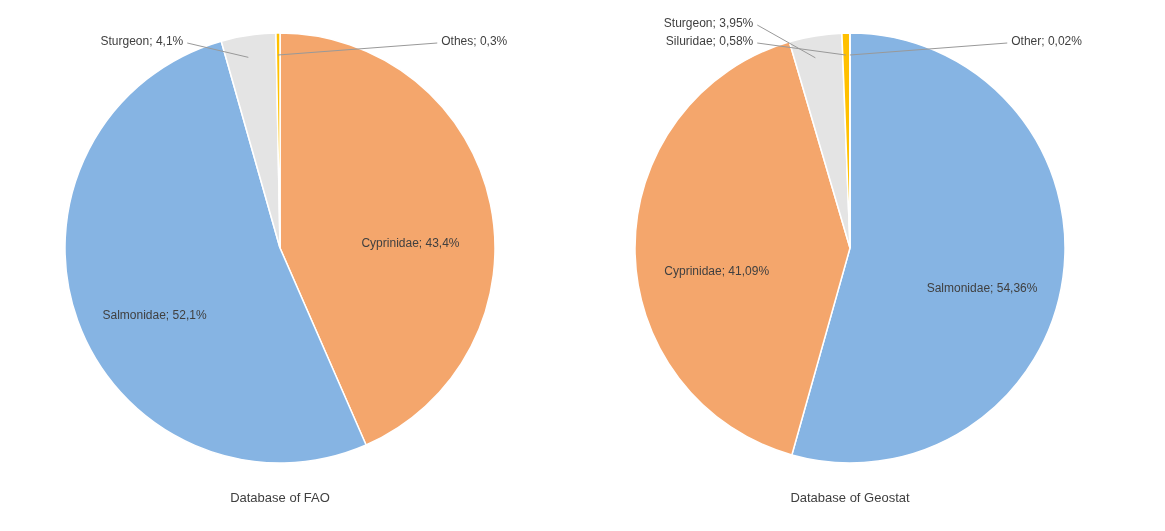  Describe the element at coordinates (474, 41) in the screenshot. I see `slice-label: Othes; 0,3%` at that location.